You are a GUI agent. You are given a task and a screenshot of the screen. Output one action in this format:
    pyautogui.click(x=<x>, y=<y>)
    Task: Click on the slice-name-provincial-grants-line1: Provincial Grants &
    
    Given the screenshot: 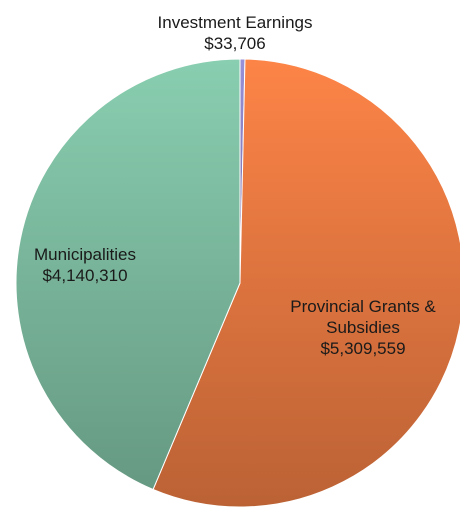 What is the action you would take?
    pyautogui.click(x=363, y=306)
    